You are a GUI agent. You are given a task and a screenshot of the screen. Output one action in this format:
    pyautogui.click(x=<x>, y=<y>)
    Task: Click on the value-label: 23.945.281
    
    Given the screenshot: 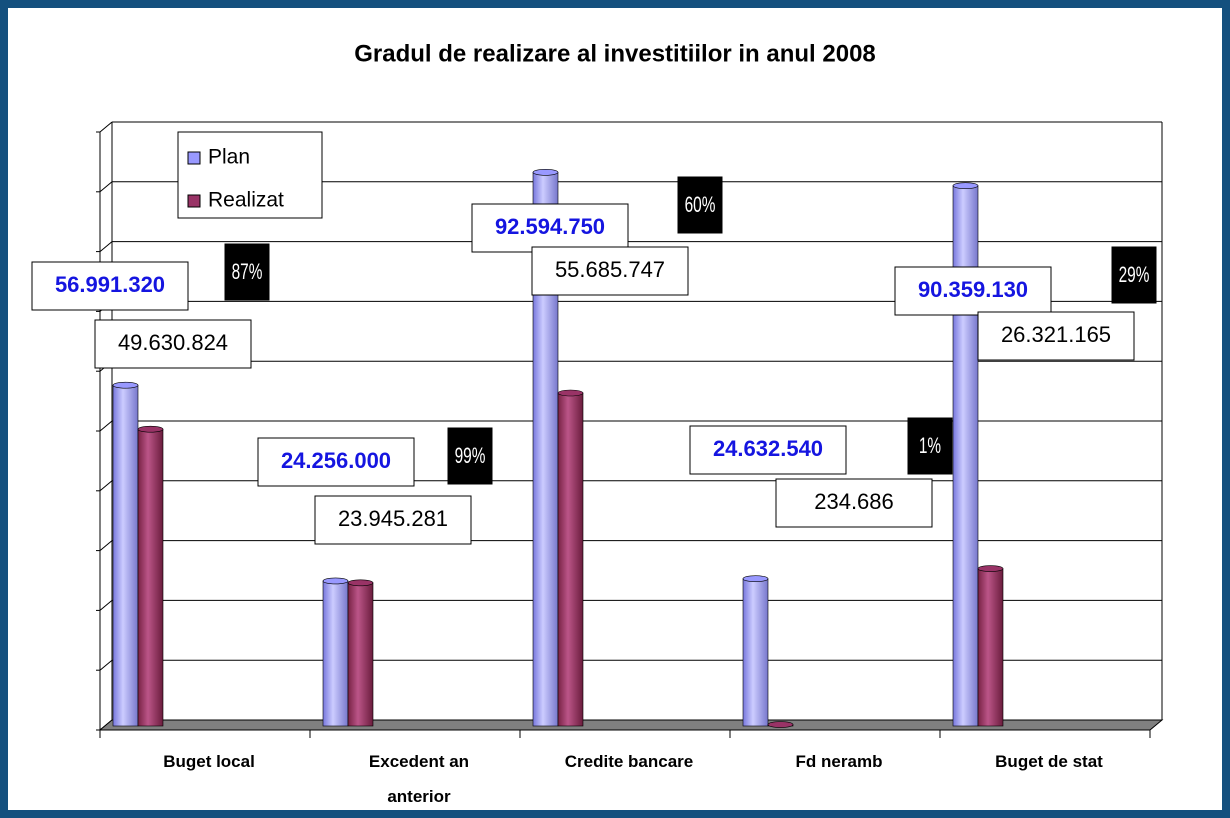 What is the action you would take?
    pyautogui.click(x=393, y=518)
    